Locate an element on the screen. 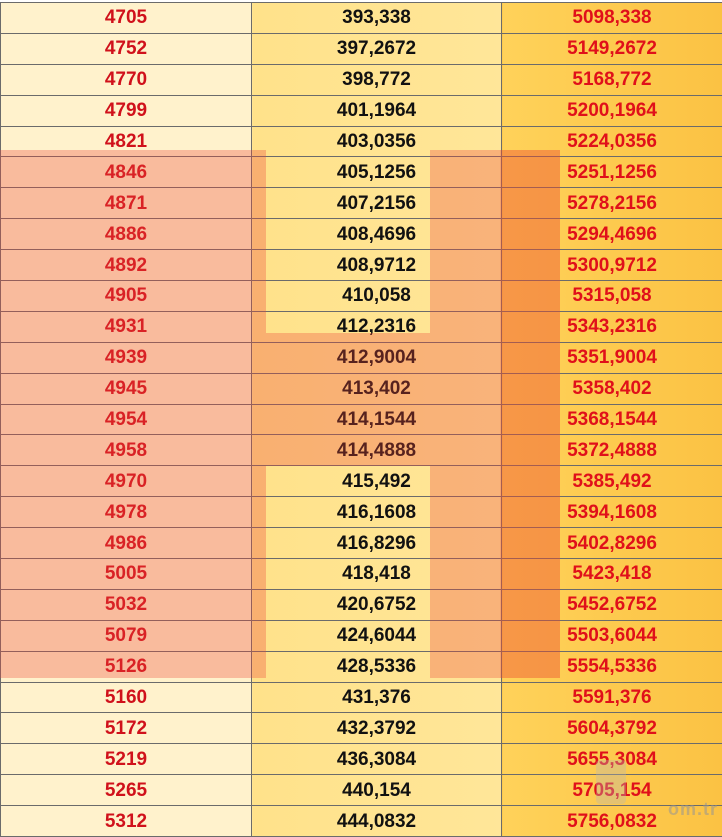 This screenshot has width=722, height=837. cell-total-value: 5351,9004 is located at coordinates (612, 357).